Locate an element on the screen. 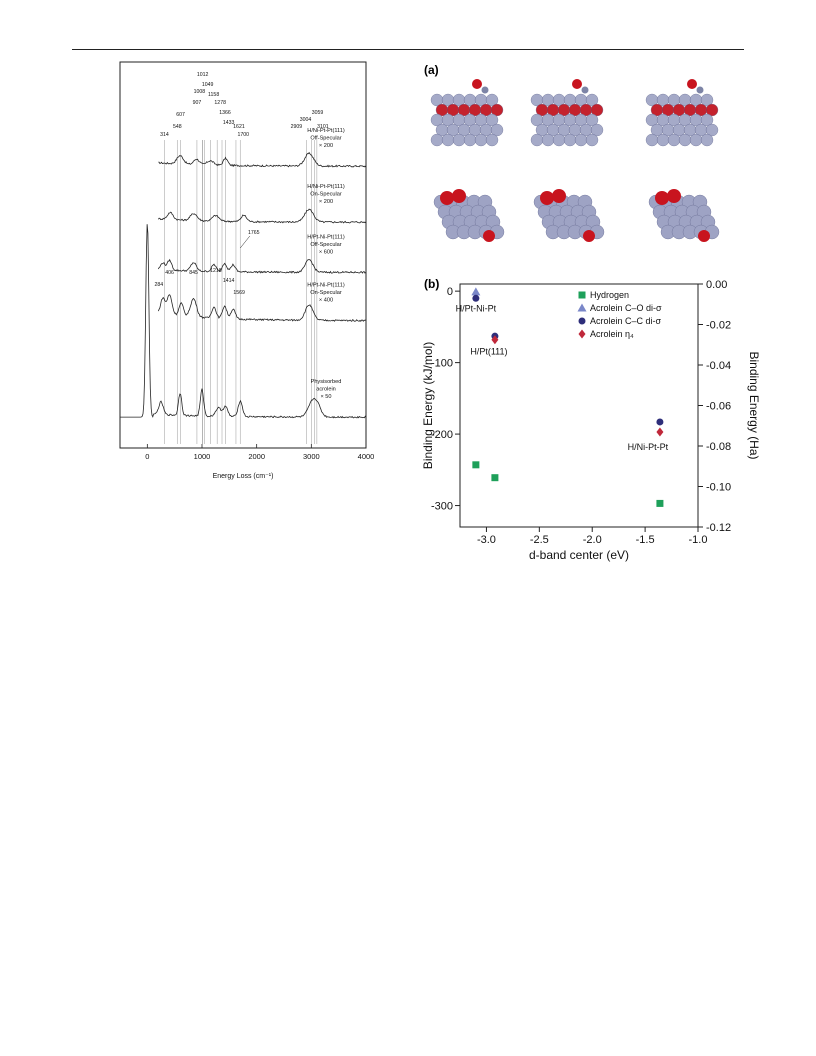 The image size is (816, 1056). point-label: H/Pt-Ni-Pt is located at coordinates (476, 308).